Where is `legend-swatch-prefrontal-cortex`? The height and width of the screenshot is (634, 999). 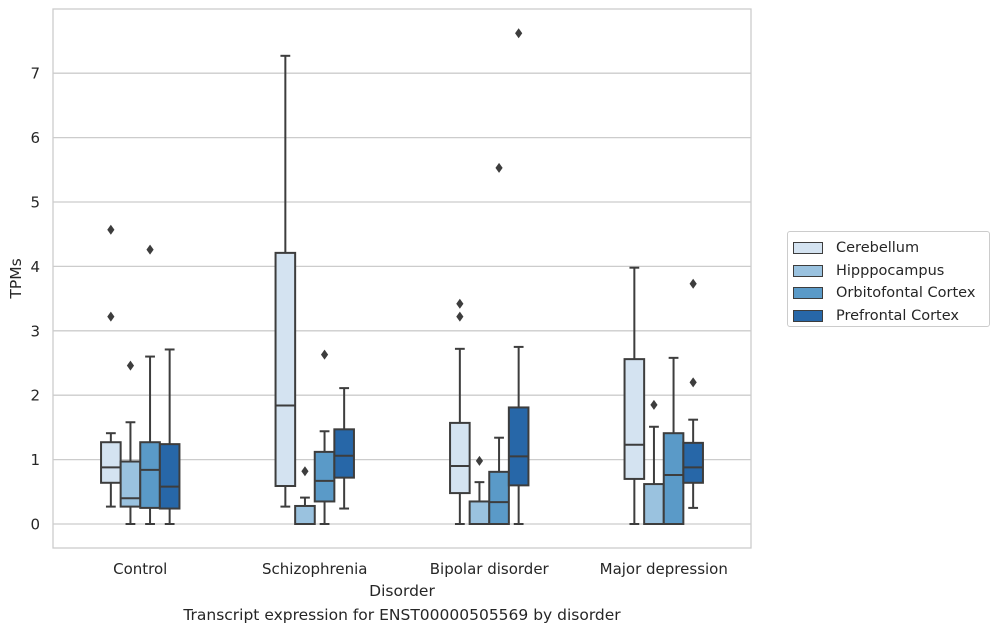 legend-swatch-prefrontal-cortex is located at coordinates (808, 315).